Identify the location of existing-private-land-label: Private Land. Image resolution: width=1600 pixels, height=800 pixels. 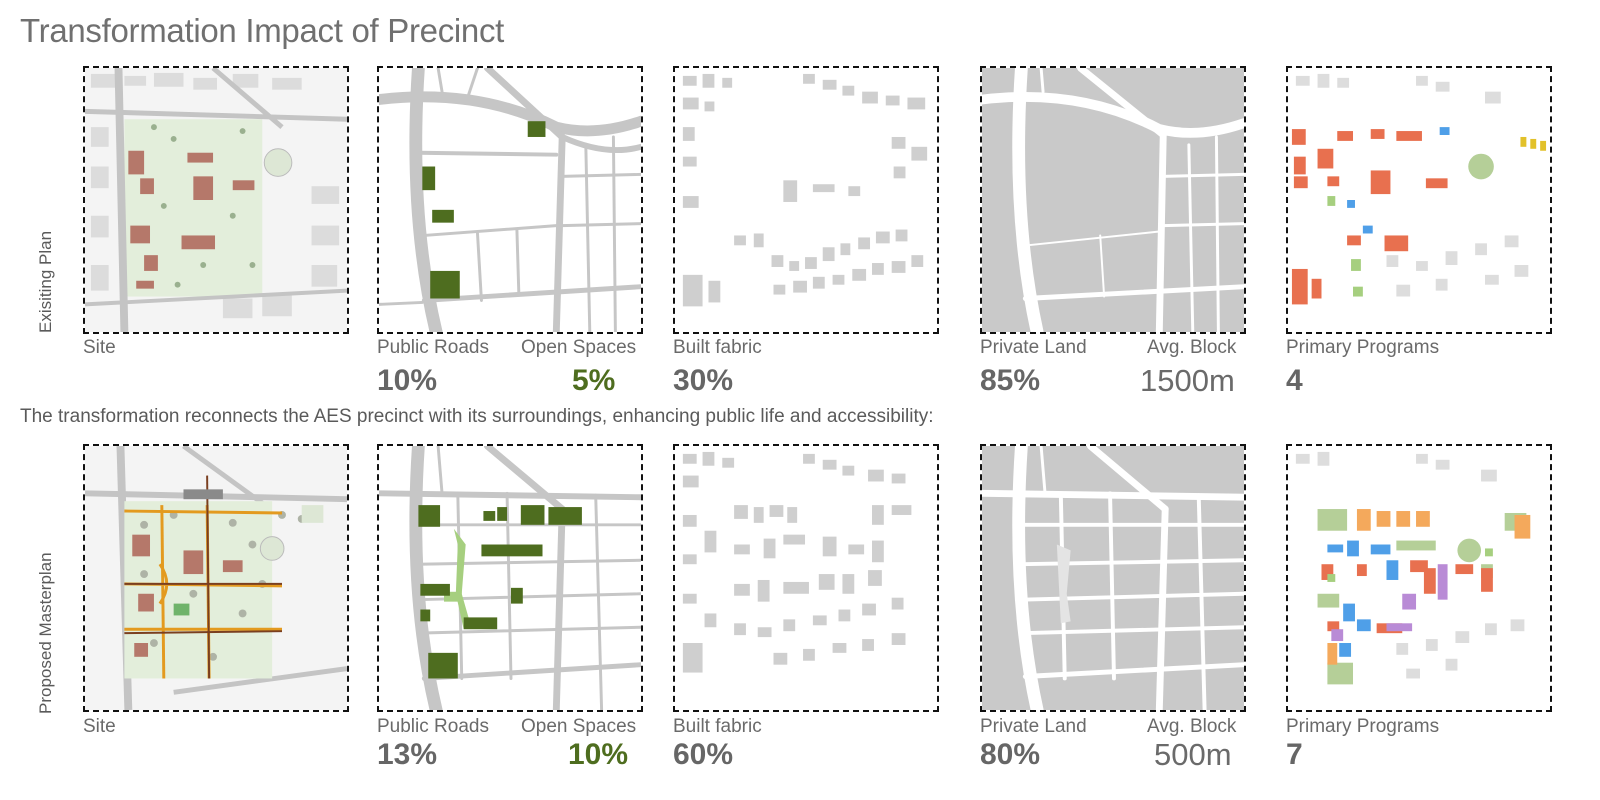
(1033, 347).